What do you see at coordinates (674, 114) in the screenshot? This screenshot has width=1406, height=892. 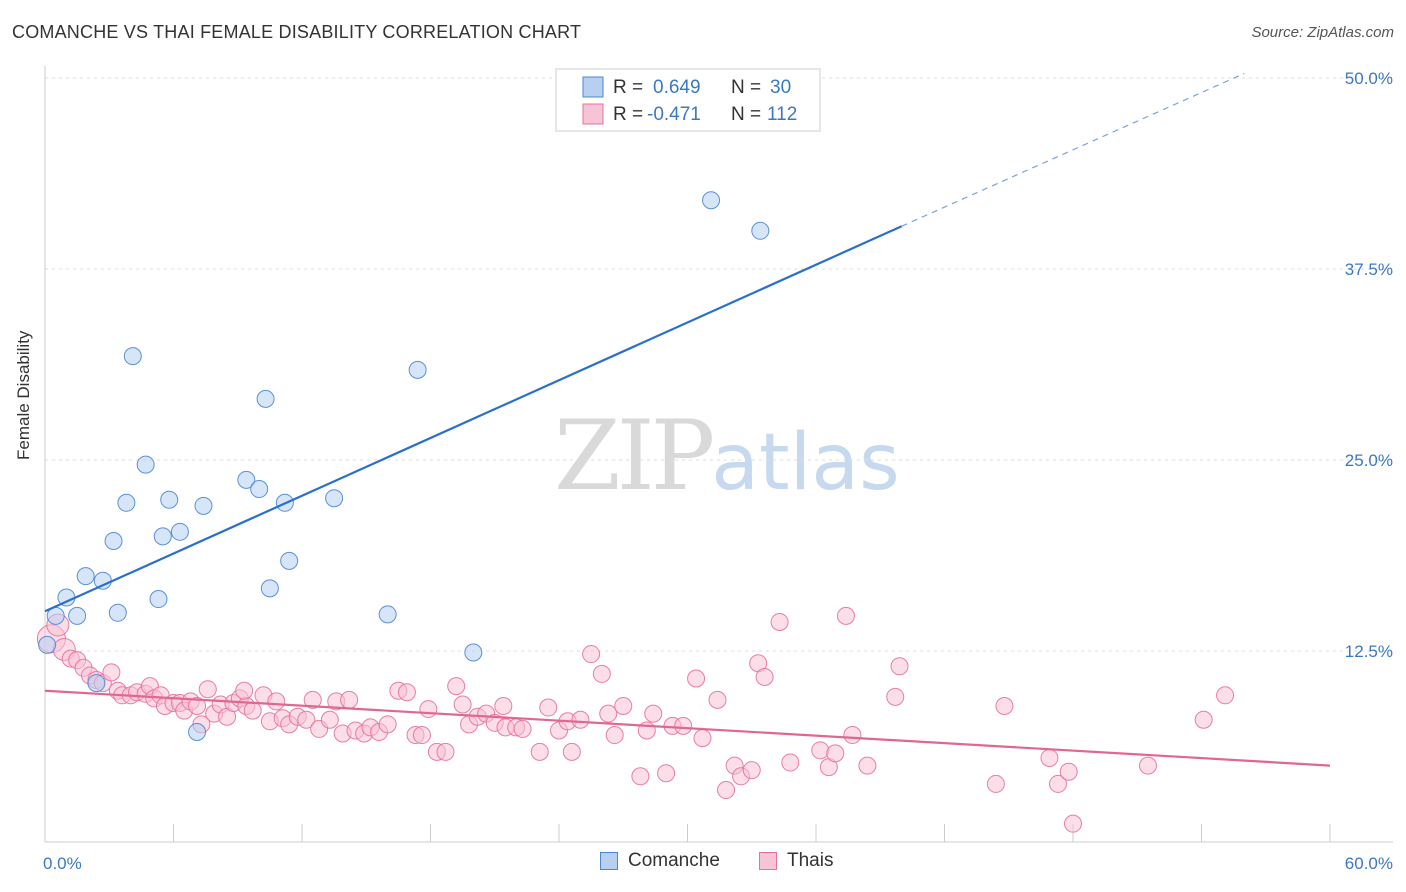 I see `thais-r-value: -0.471` at bounding box center [674, 114].